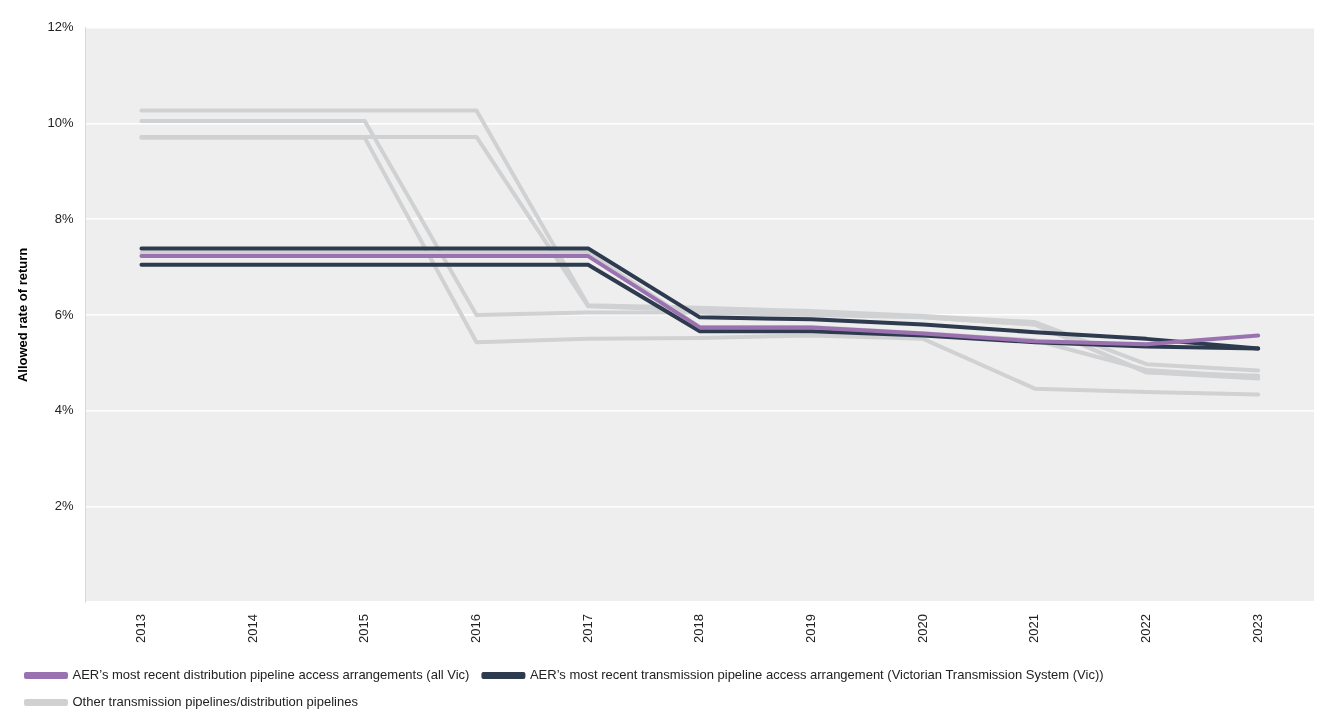 The height and width of the screenshot is (727, 1342). What do you see at coordinates (922, 628) in the screenshot?
I see `x-tick-label: 2020` at bounding box center [922, 628].